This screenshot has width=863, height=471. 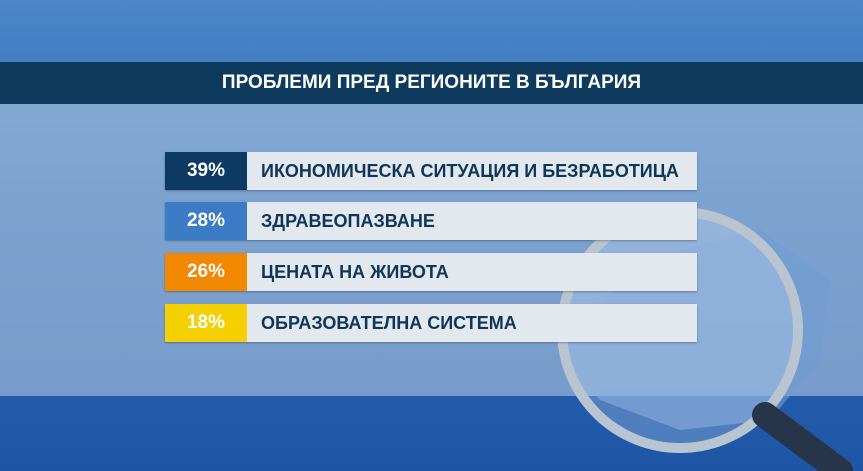 I want to click on percent-box: 18%, so click(x=206, y=323).